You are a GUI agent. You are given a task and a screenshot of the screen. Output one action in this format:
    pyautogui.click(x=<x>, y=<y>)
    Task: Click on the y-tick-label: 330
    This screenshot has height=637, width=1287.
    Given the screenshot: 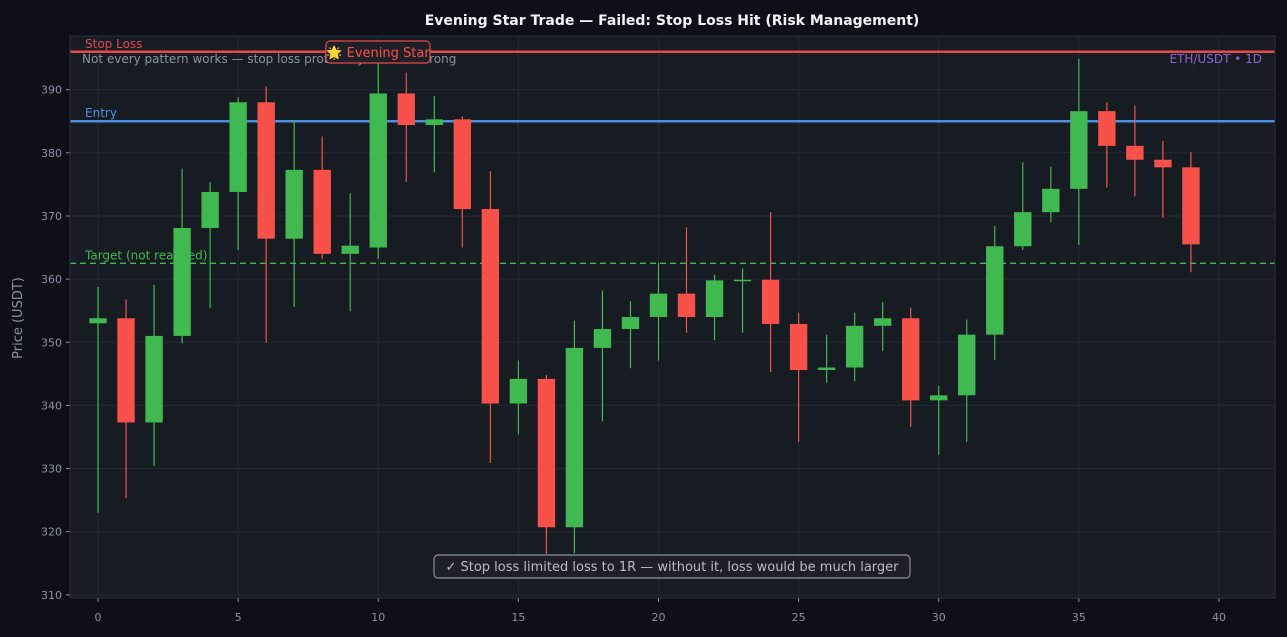 What is the action you would take?
    pyautogui.click(x=51, y=469)
    